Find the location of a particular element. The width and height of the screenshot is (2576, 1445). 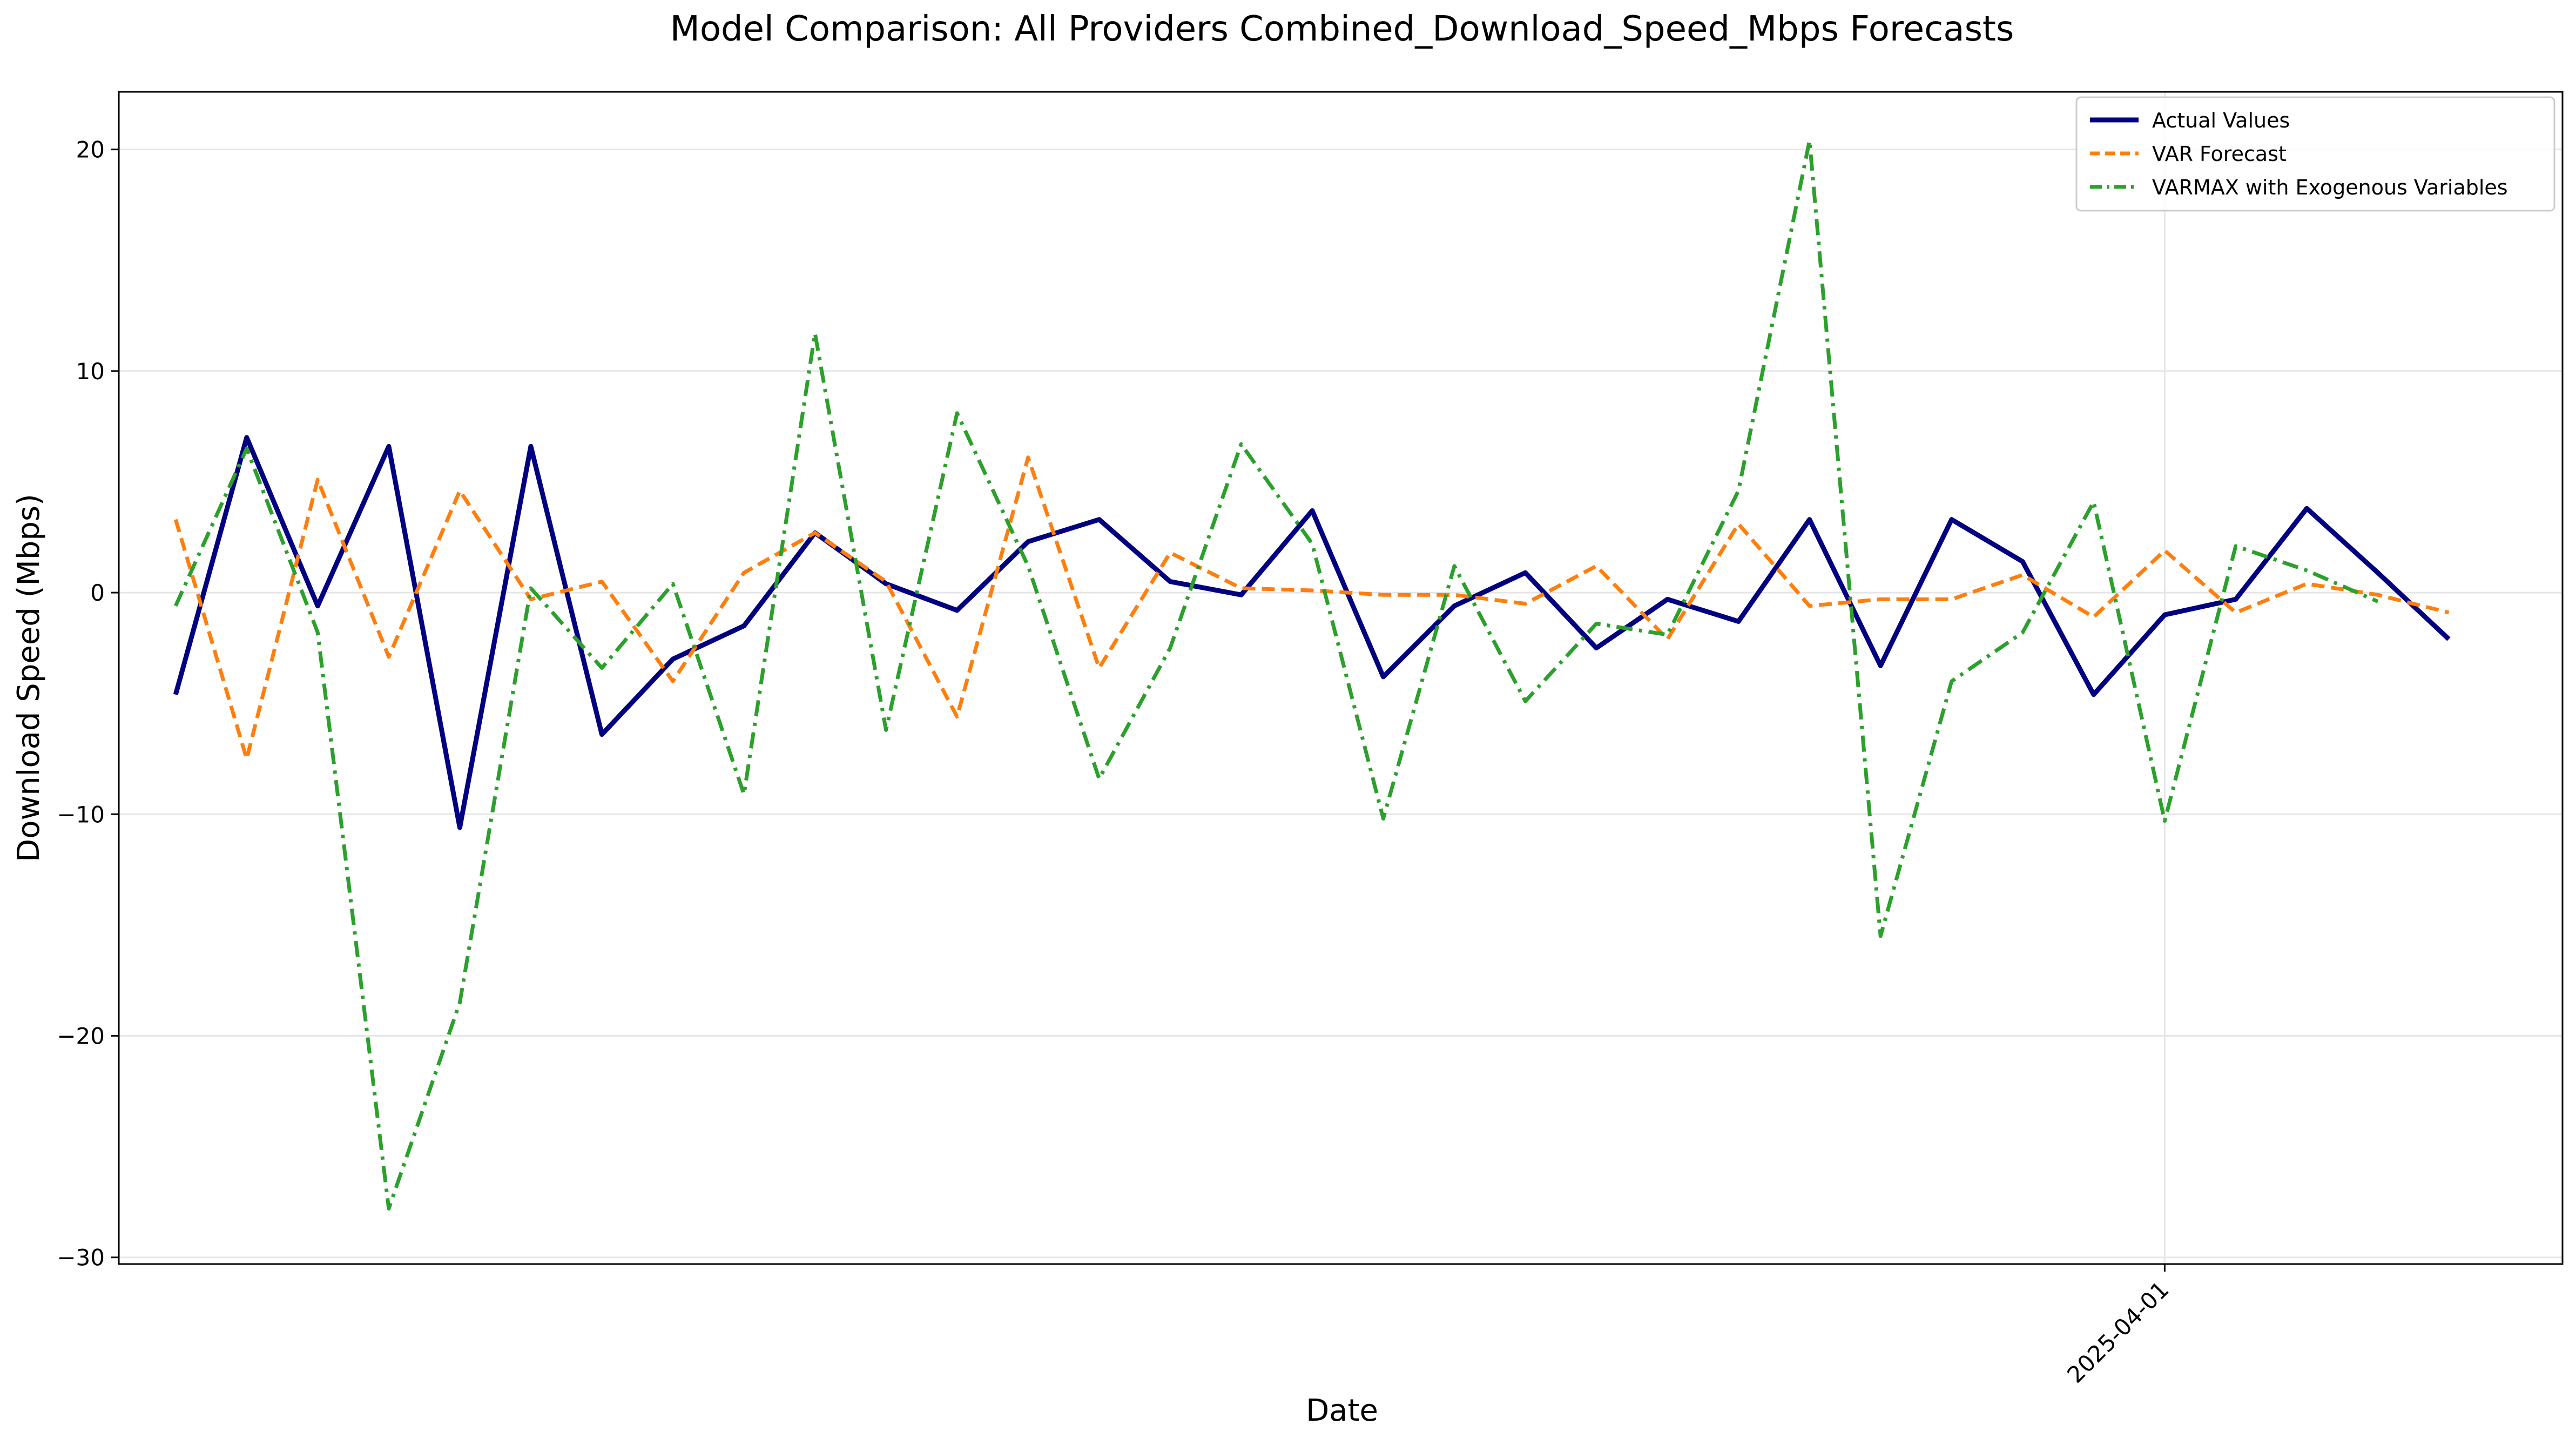

legend-box is located at coordinates (2315, 154).